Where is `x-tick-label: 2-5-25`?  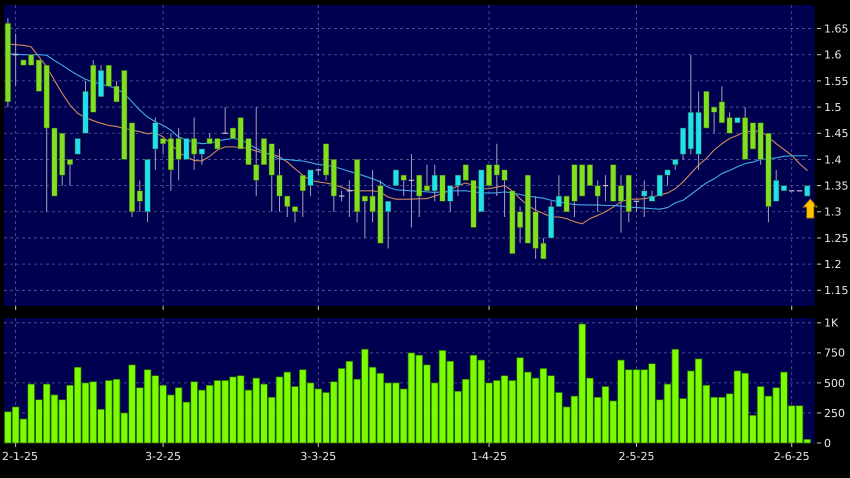
x-tick-label: 2-5-25 is located at coordinates (636, 456).